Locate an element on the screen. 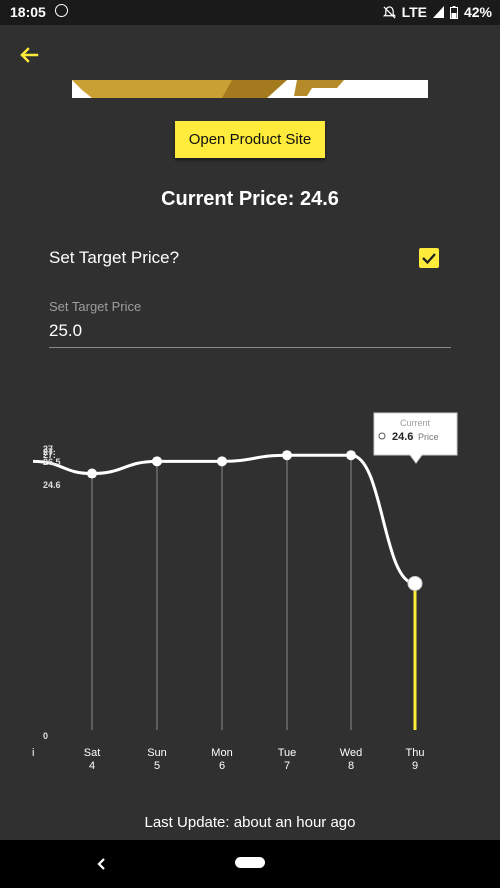 The image size is (500, 888). x-axis-day-label: Sat is located at coordinates (92, 753).